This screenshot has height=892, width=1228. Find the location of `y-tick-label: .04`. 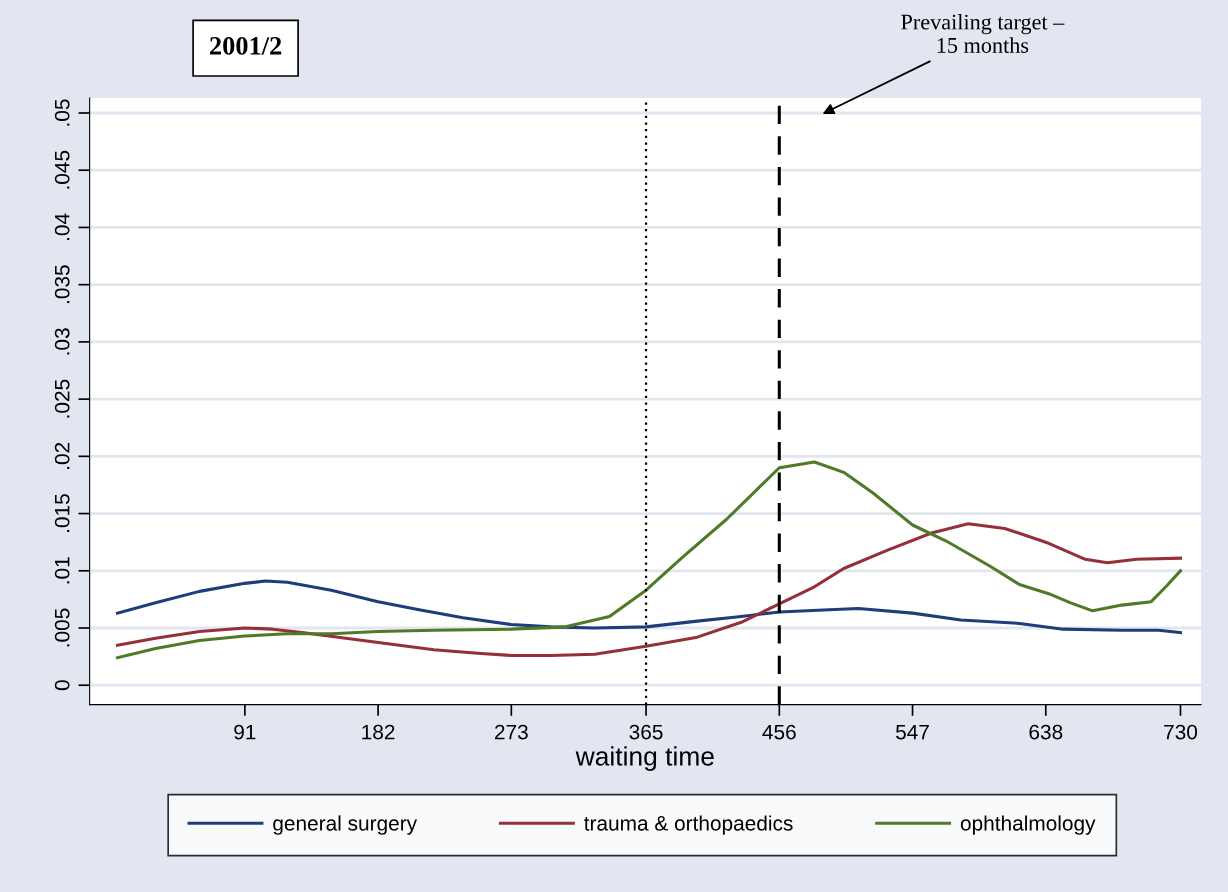

y-tick-label: .04 is located at coordinates (62, 227).